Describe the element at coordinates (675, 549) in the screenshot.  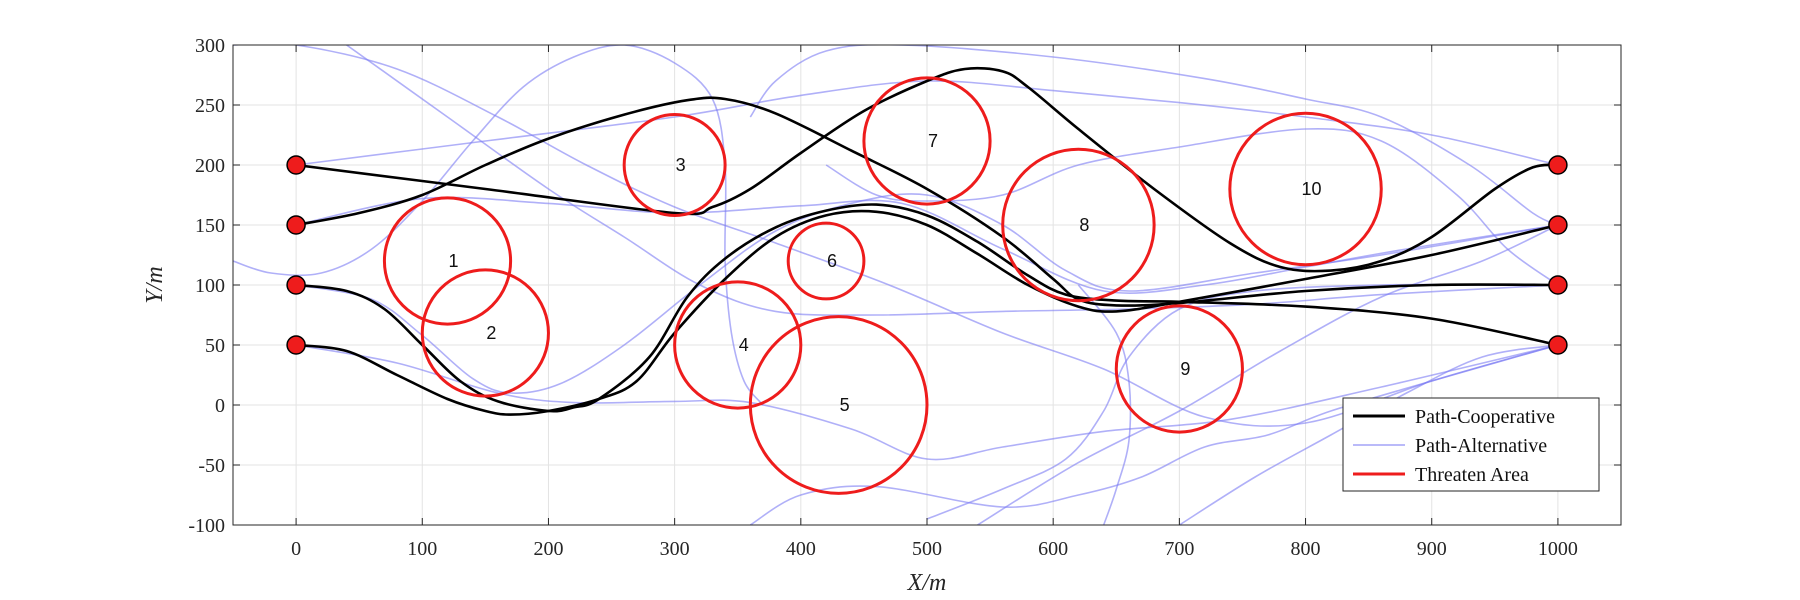
I see `x-tick-label: 300` at that location.